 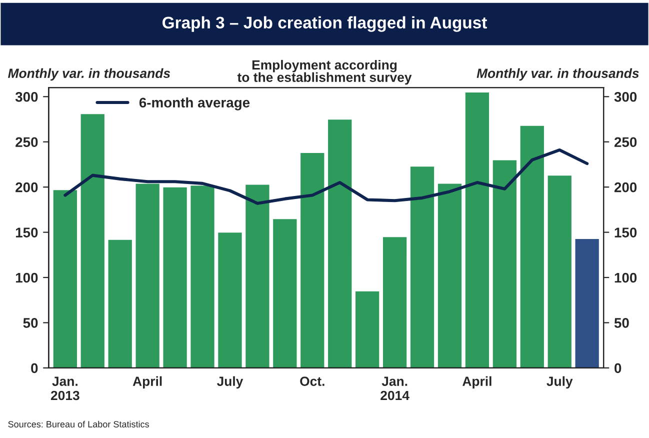 What do you see at coordinates (324, 24) in the screenshot?
I see `chart-title: Graph 3 – Job creation flagged in August` at bounding box center [324, 24].